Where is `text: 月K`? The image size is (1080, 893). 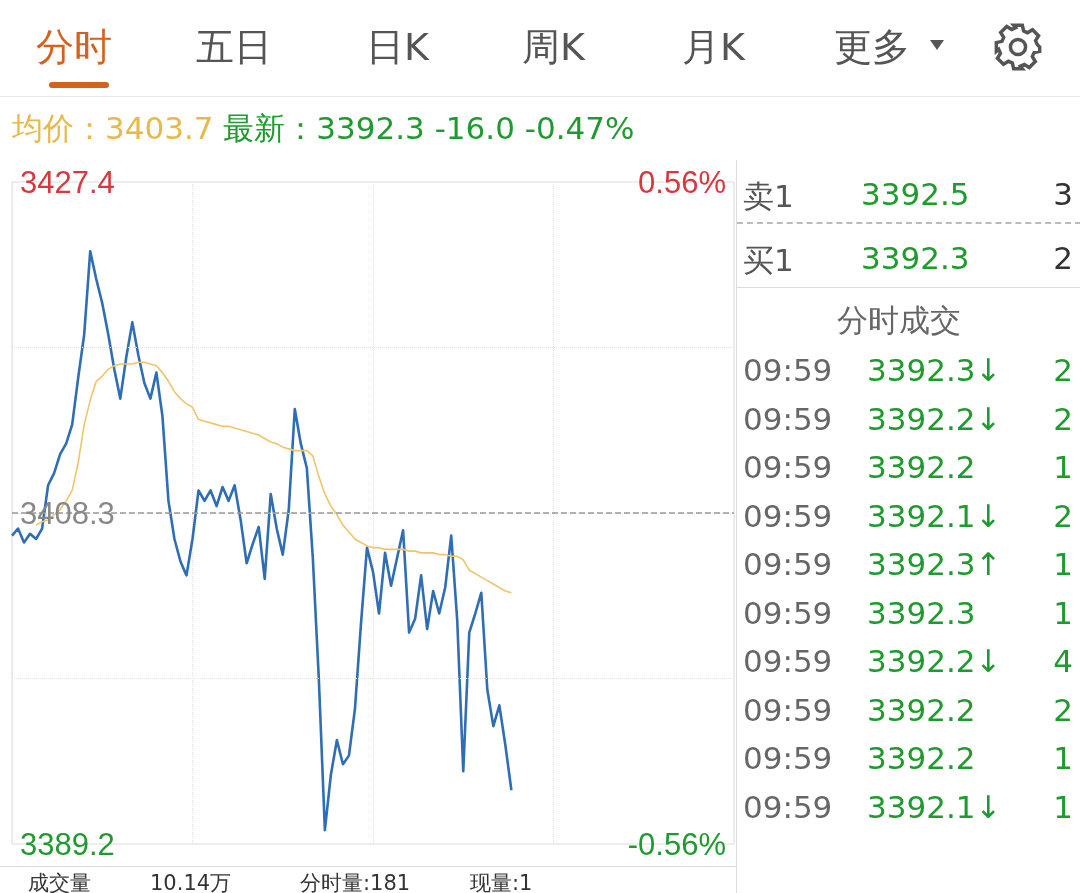
text: 月K is located at coordinates (713, 47).